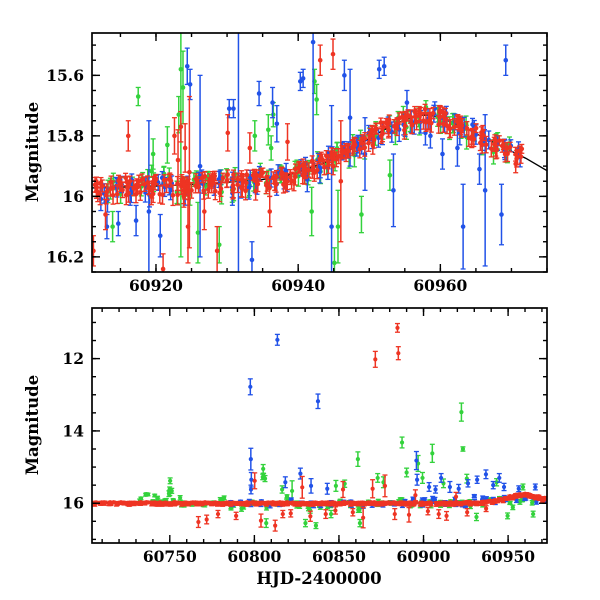 Image resolution: width=600 pixels, height=600 pixels. I want to click on x-tick-label: 60850, so click(339, 556).